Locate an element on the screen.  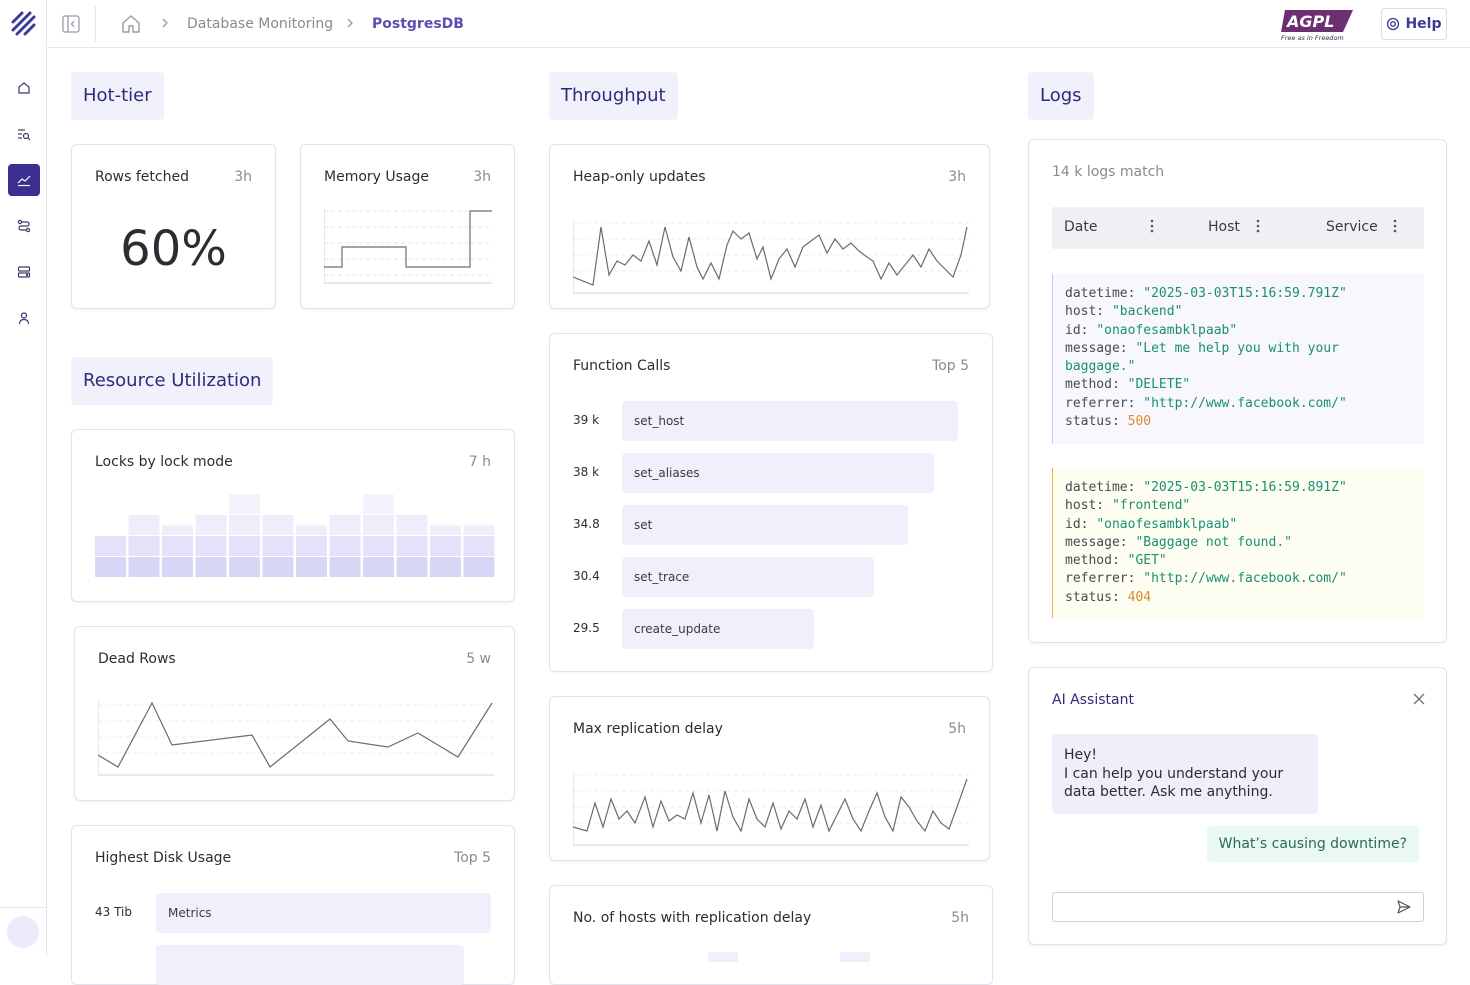
topbar-divider is located at coordinates (95, 24).